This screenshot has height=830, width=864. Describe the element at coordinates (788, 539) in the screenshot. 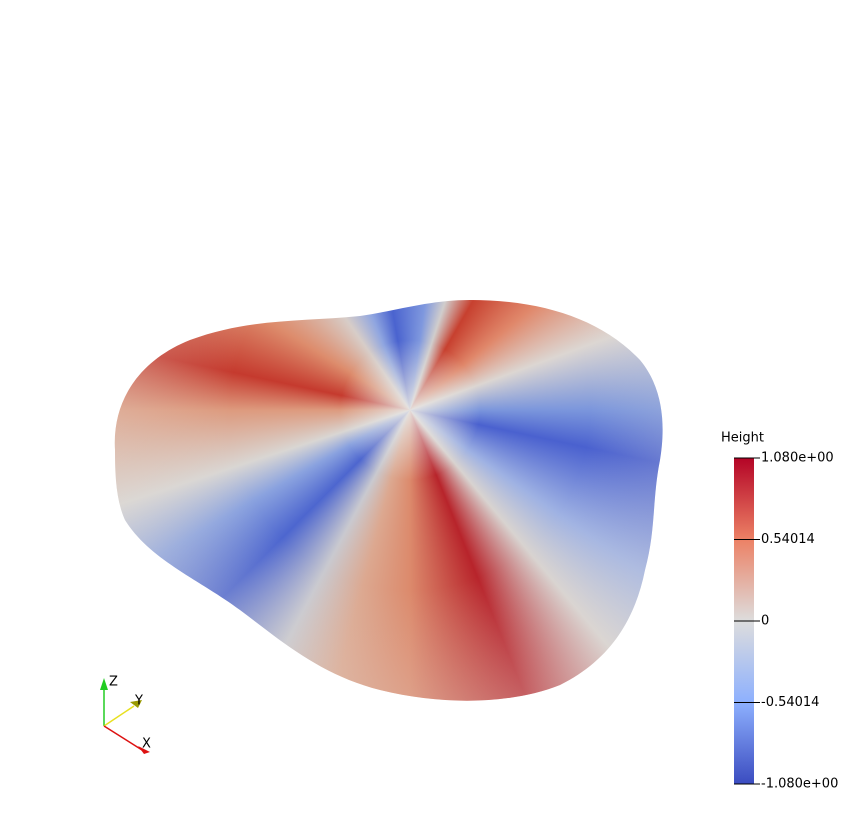

I see `colorbar-tick-label: 0.54014` at that location.